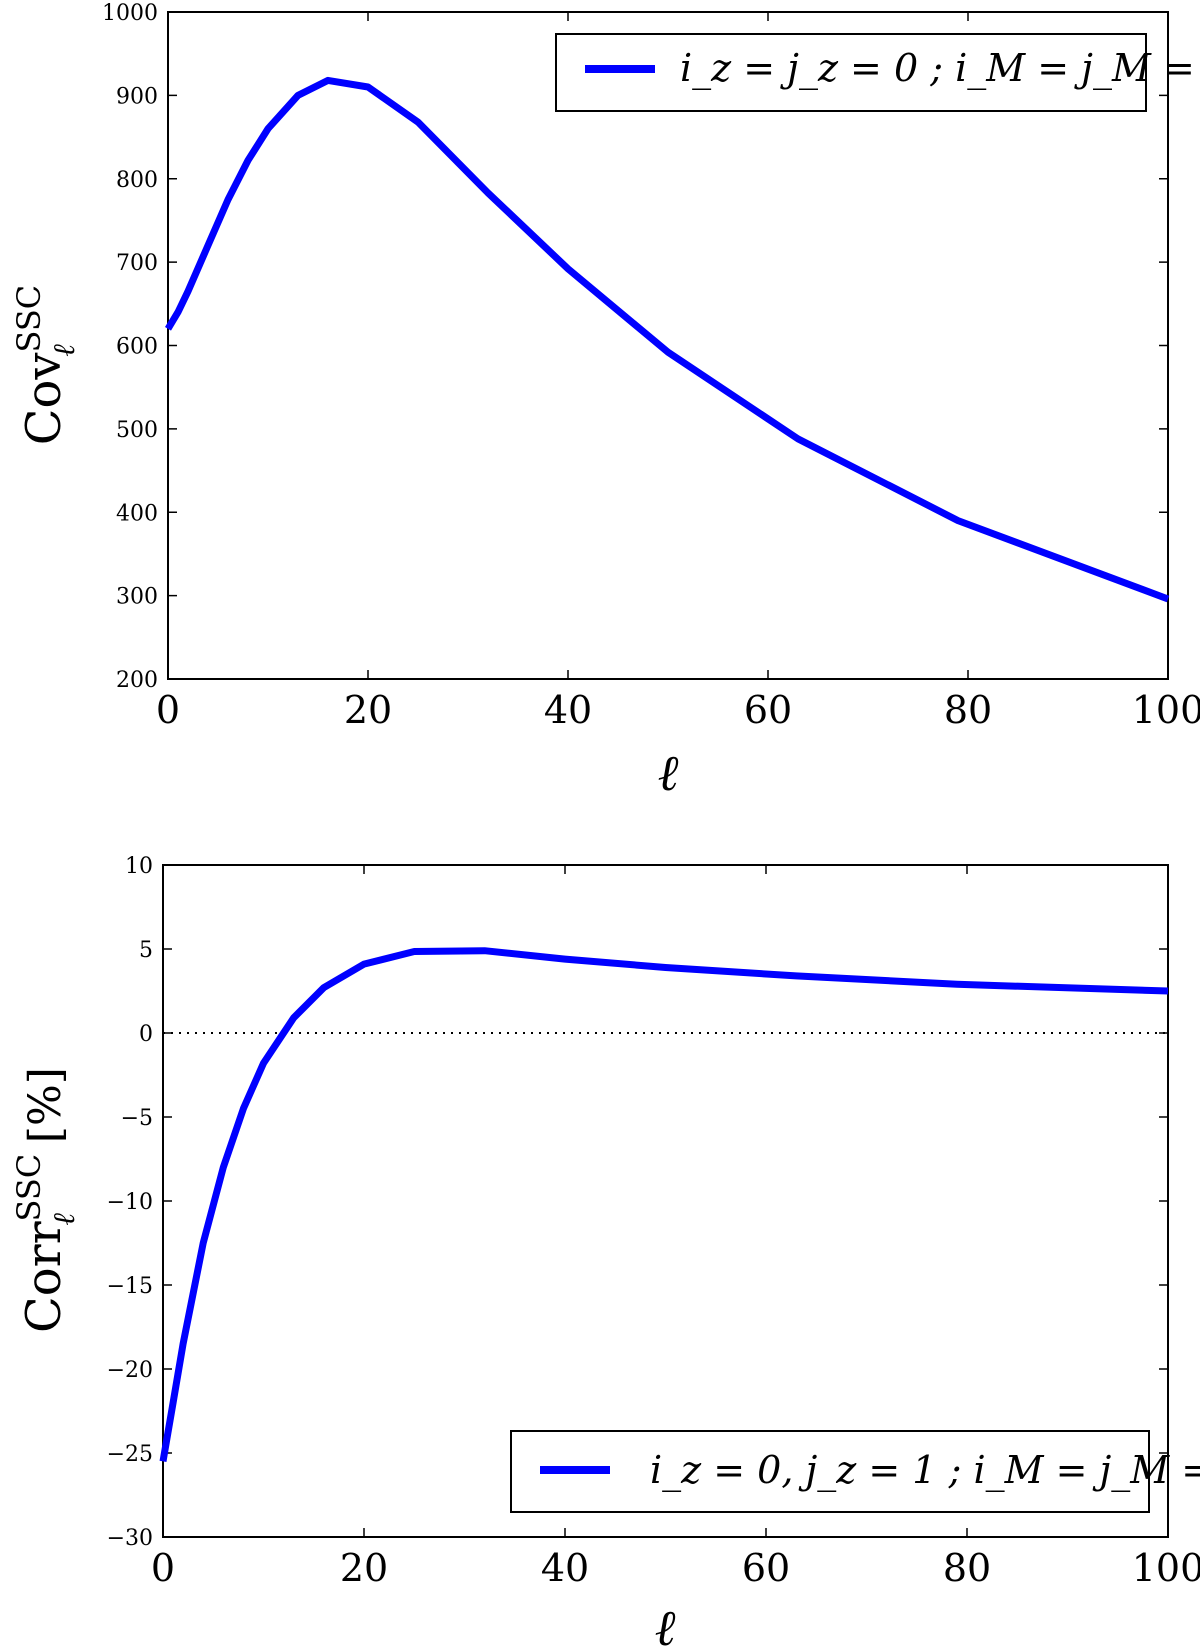 The image size is (1200, 1651). What do you see at coordinates (130, 1370) in the screenshot?
I see `y-tick-label: −20` at bounding box center [130, 1370].